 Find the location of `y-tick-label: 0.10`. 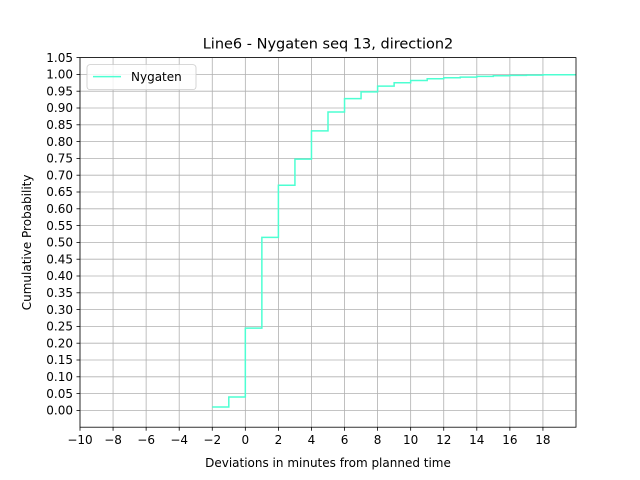

y-tick-label: 0.10 is located at coordinates (59, 377).